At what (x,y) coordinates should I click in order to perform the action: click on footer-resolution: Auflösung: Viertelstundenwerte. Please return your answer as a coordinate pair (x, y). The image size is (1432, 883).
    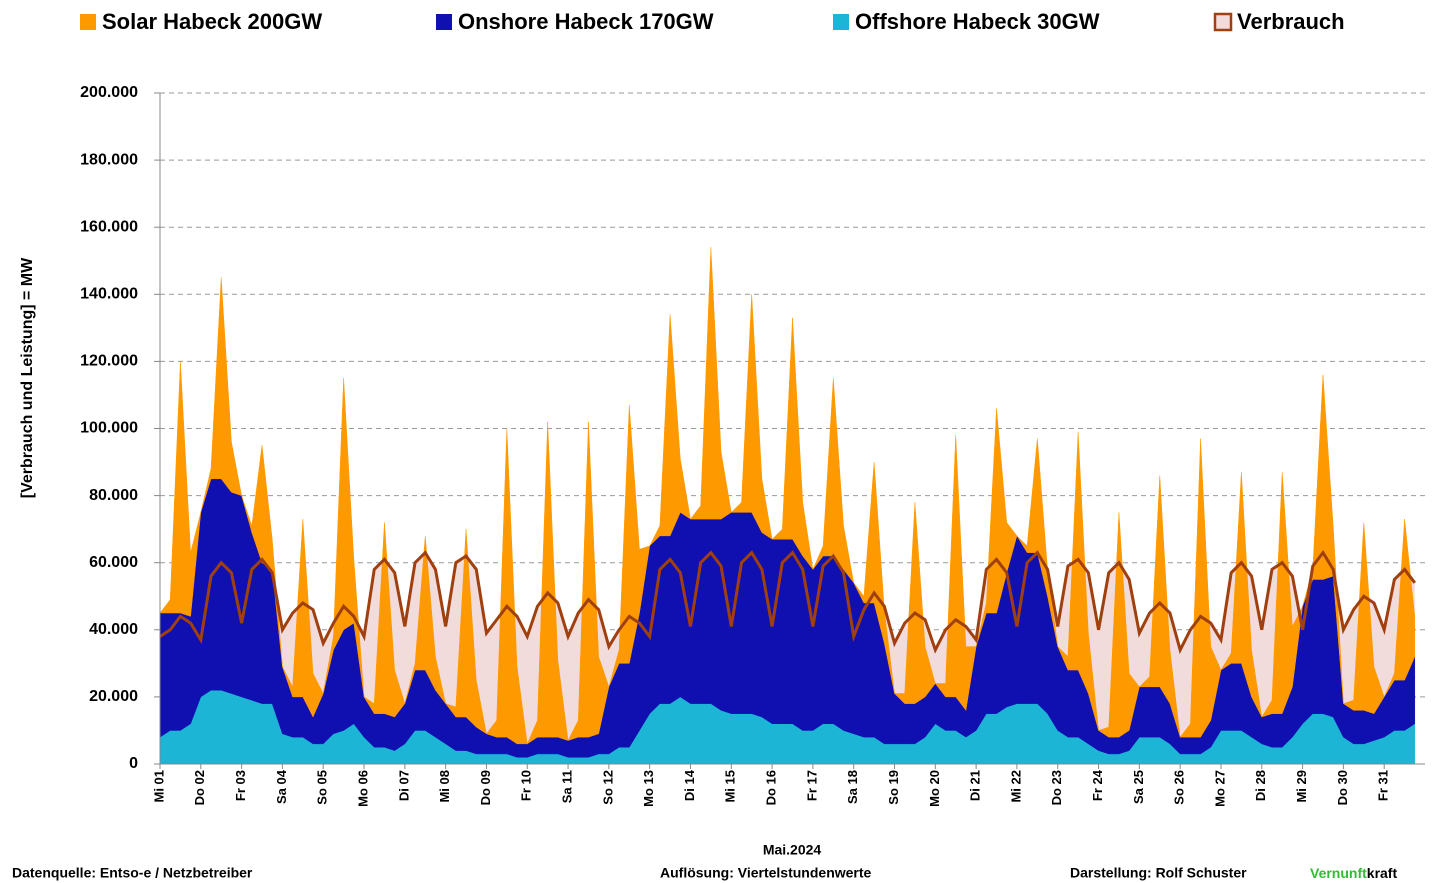
    Looking at the image, I should click on (766, 873).